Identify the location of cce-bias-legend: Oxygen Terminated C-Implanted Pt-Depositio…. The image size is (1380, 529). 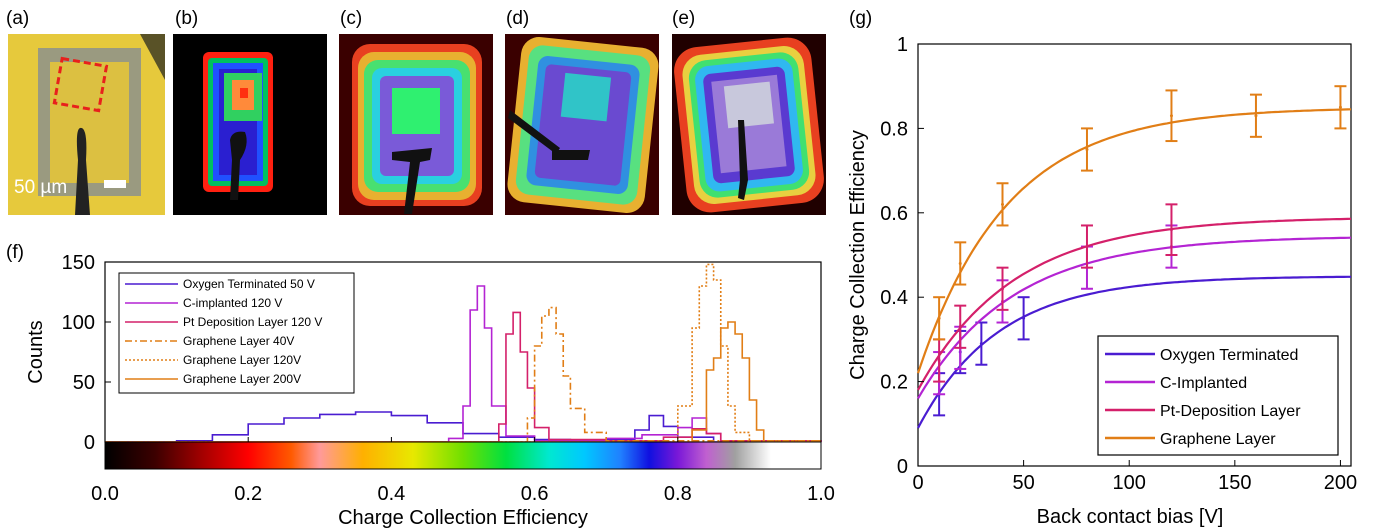
(1218, 395).